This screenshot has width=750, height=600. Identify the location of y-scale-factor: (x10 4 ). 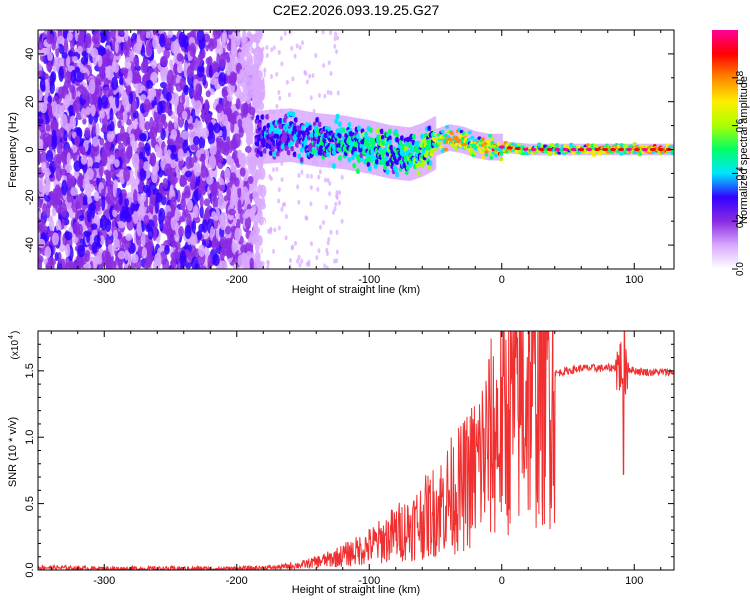
(14, 345).